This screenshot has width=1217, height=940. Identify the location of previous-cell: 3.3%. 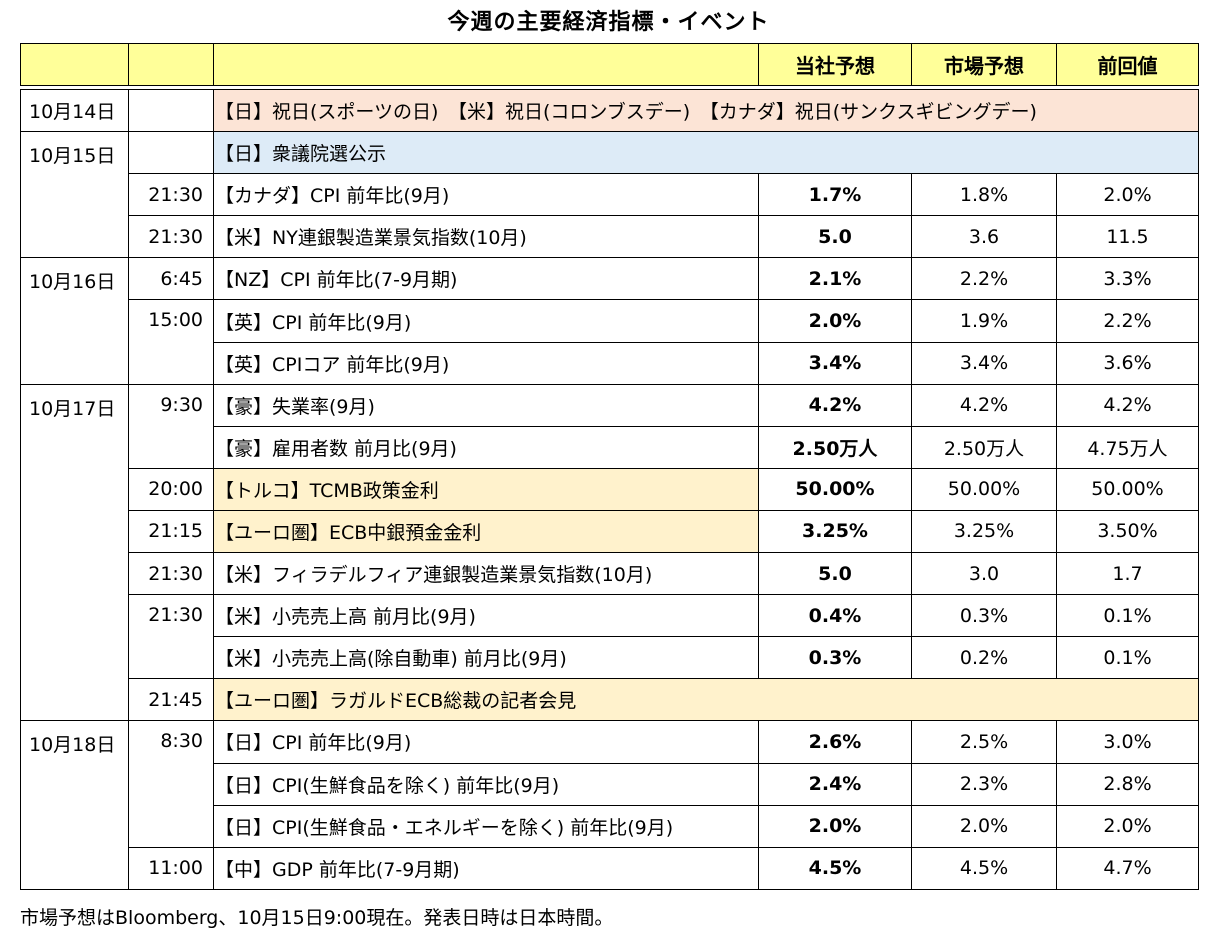
(1127, 279).